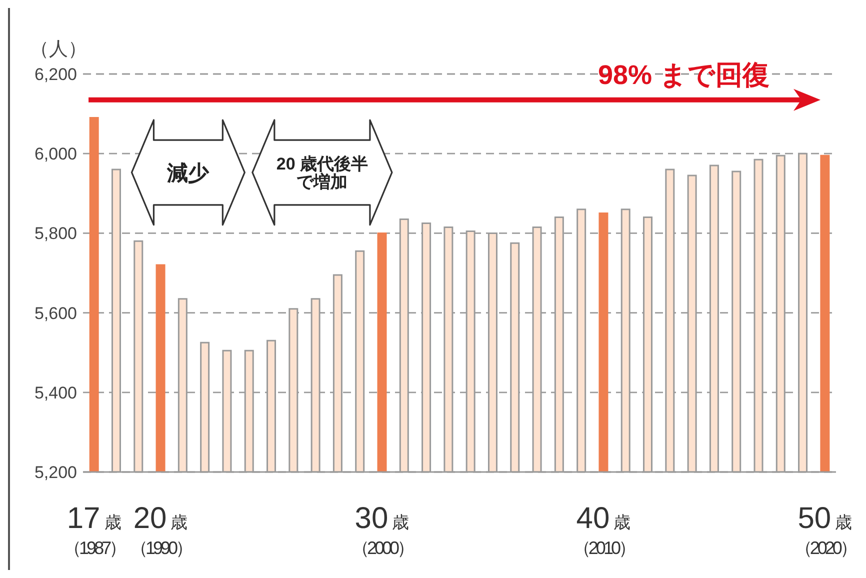 The width and height of the screenshot is (866, 578). What do you see at coordinates (55, 472) in the screenshot?
I see `y-tick-label: 5,200` at bounding box center [55, 472].